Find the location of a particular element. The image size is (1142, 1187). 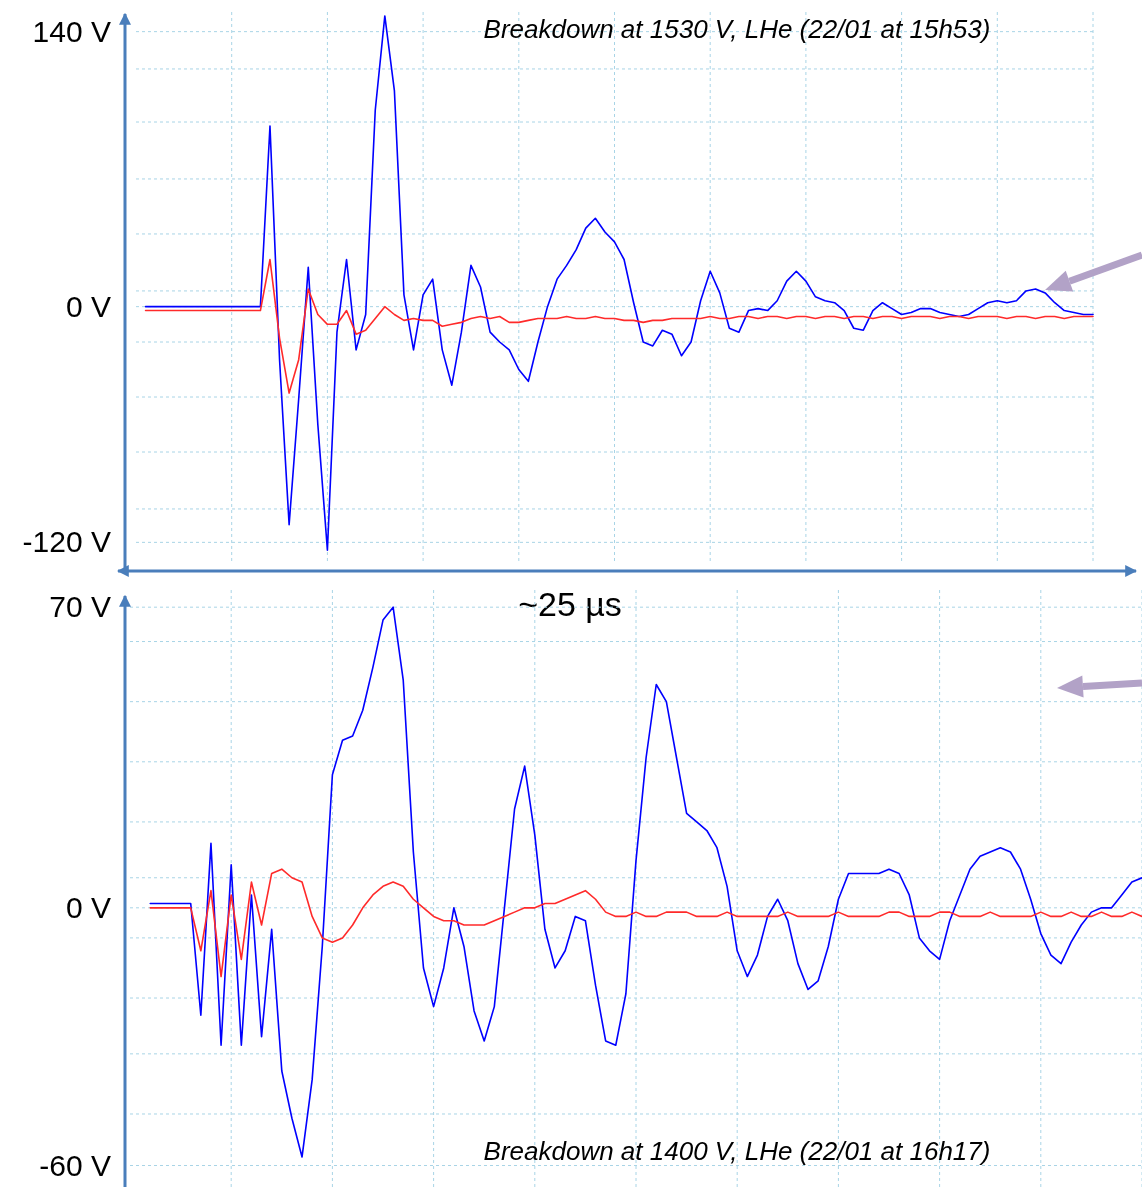

y-tick-label: 70 V is located at coordinates (80, 607).